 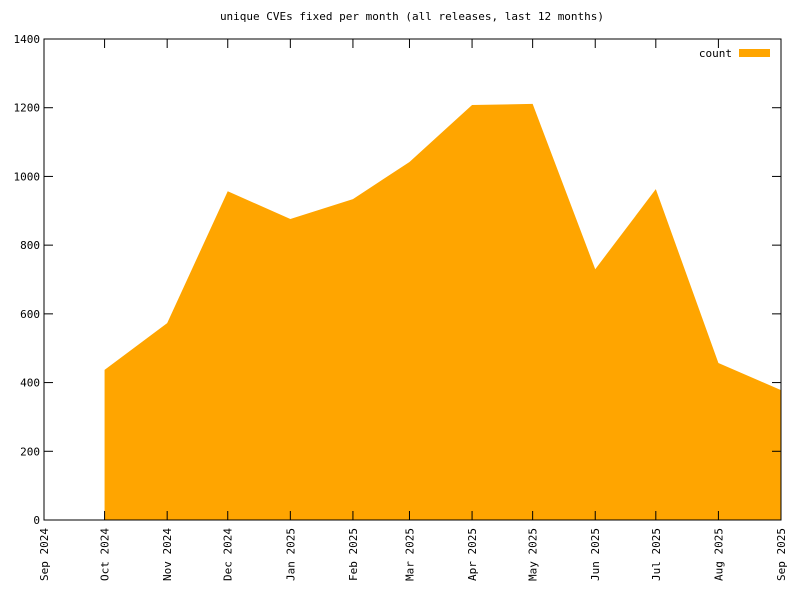 I want to click on x-tick-label: Mar 2025, so click(x=409, y=554).